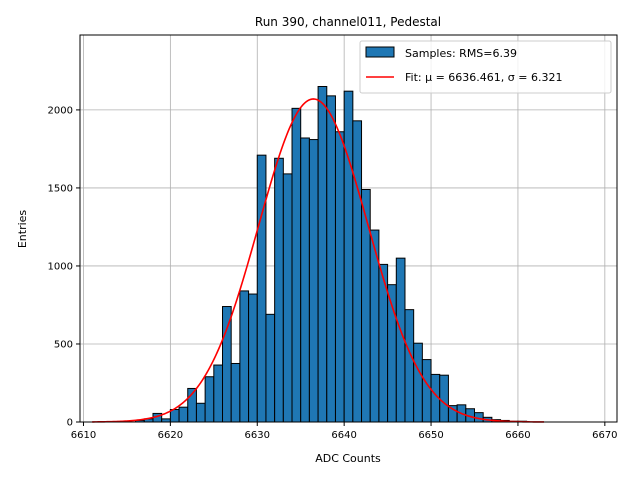 The width and height of the screenshot is (640, 480). I want to click on x-axis-label: ADC Counts, so click(348, 458).